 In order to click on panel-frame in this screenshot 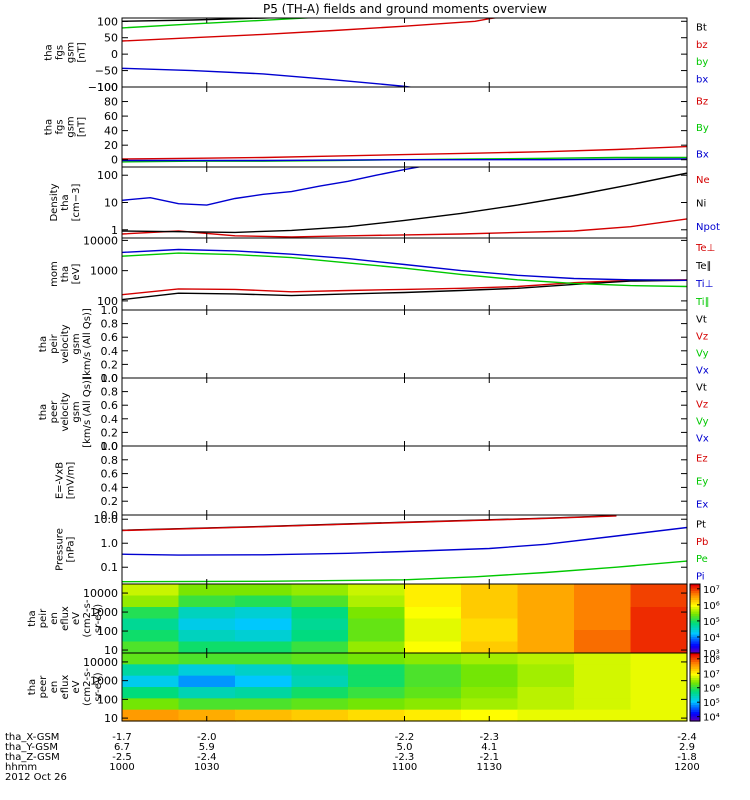, I will do `click(404, 52)`.